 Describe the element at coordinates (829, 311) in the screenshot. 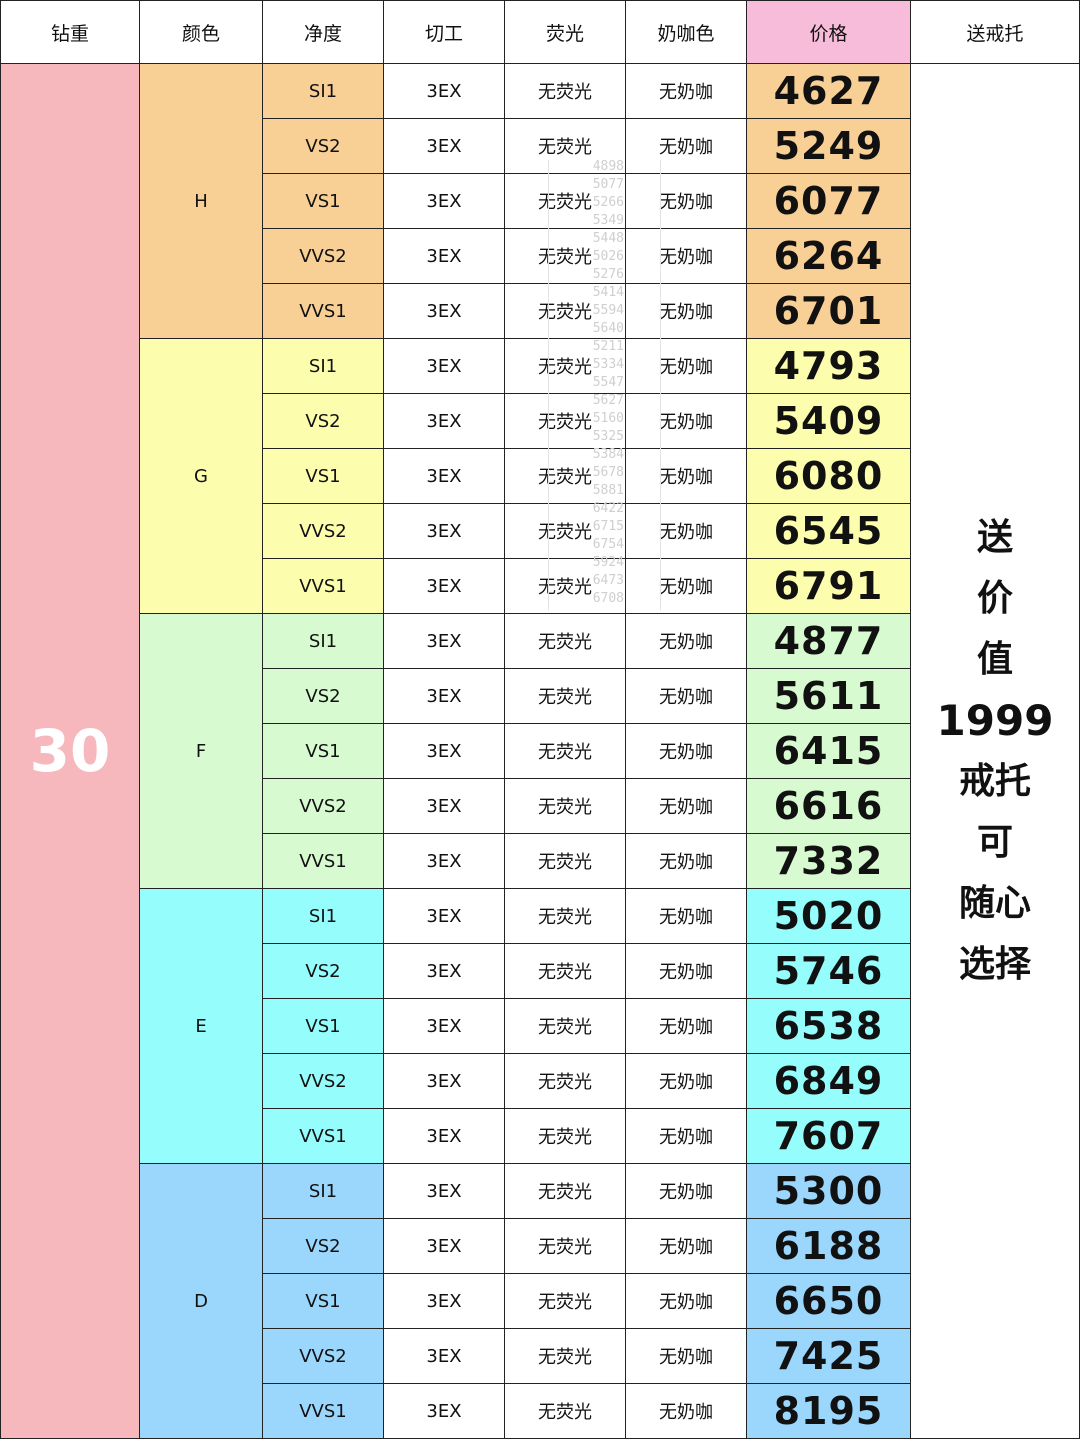

I see `price-cell: 6701` at that location.